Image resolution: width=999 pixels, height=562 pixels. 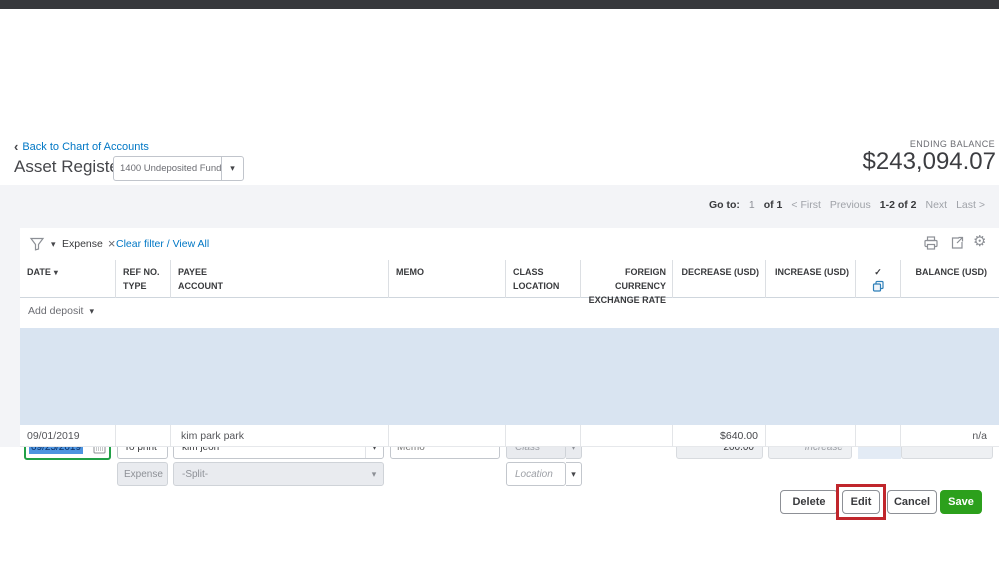 I want to click on class-placeholder: Class, so click(x=528, y=447).